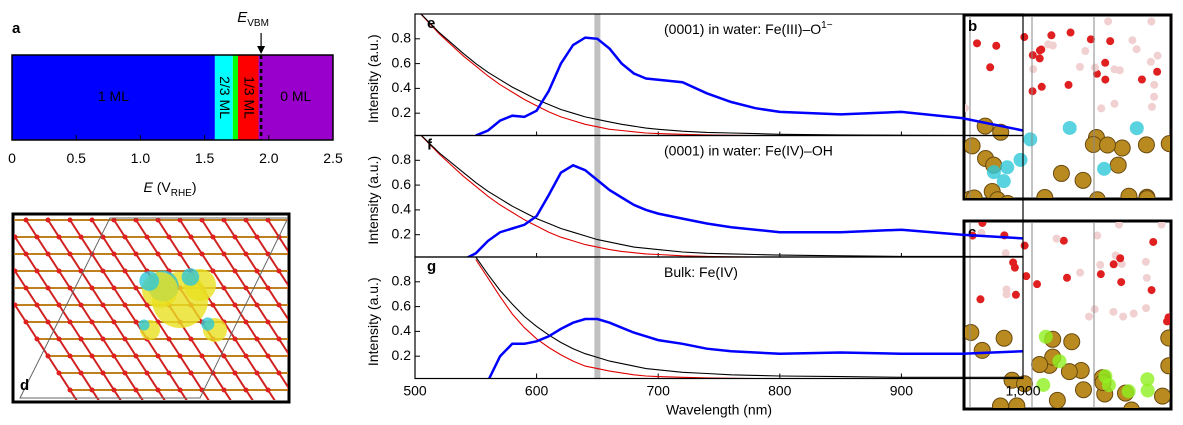 Image resolution: width=1183 pixels, height=425 pixels. Describe the element at coordinates (972, 232) in the screenshot. I see `panel-label: c` at that location.